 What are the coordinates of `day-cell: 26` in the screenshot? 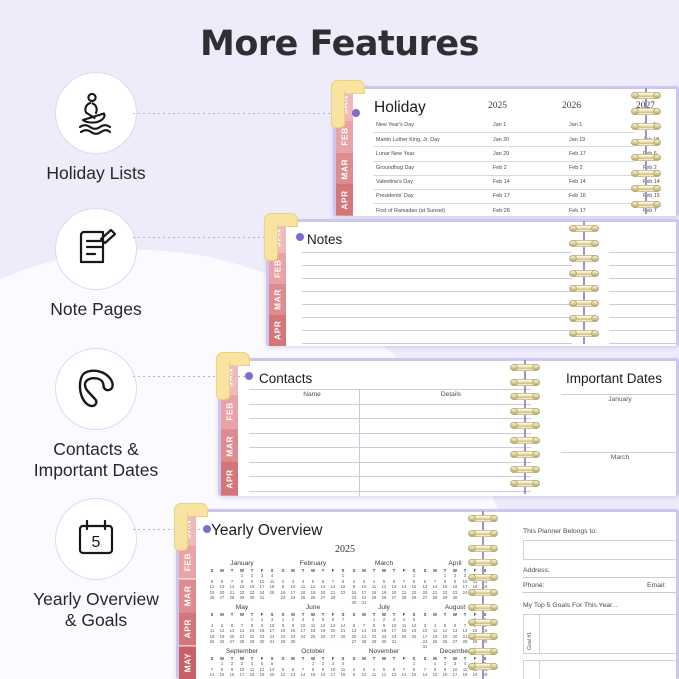 It's located at (445, 642).